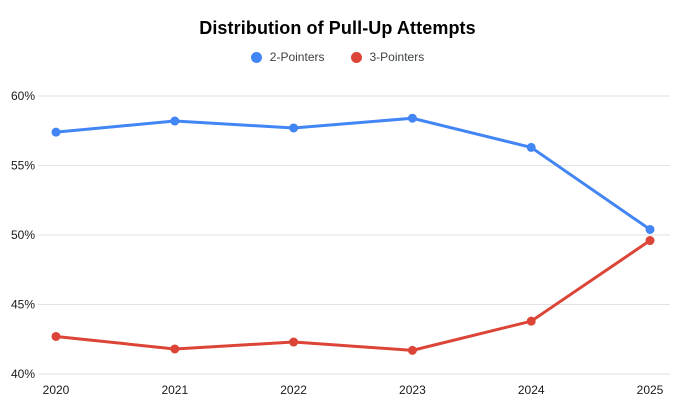 Image resolution: width=675 pixels, height=418 pixels. Describe the element at coordinates (531, 147) in the screenshot. I see `data-point-2-pointers-2024` at that location.